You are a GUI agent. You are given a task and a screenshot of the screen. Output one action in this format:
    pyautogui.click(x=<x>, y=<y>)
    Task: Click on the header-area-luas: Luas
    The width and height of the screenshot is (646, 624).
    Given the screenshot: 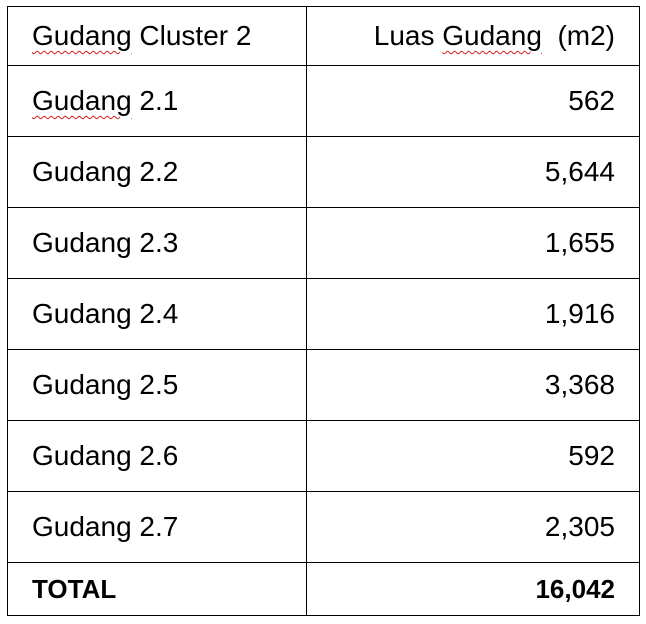 What is the action you would take?
    pyautogui.click(x=404, y=35)
    